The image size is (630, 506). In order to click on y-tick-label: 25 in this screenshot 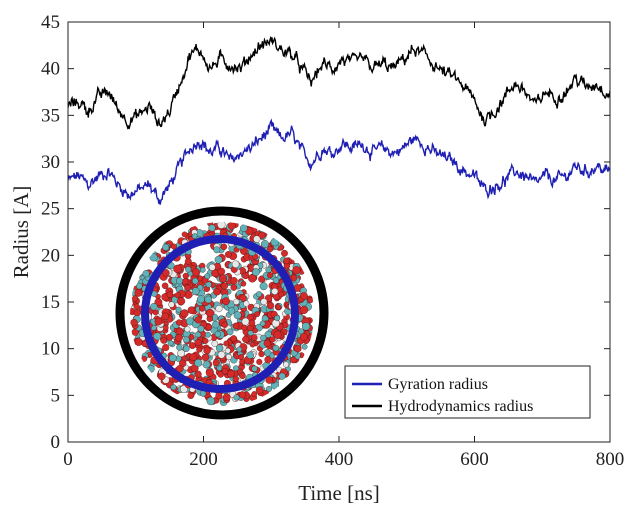, I will do `click(50, 209)`.